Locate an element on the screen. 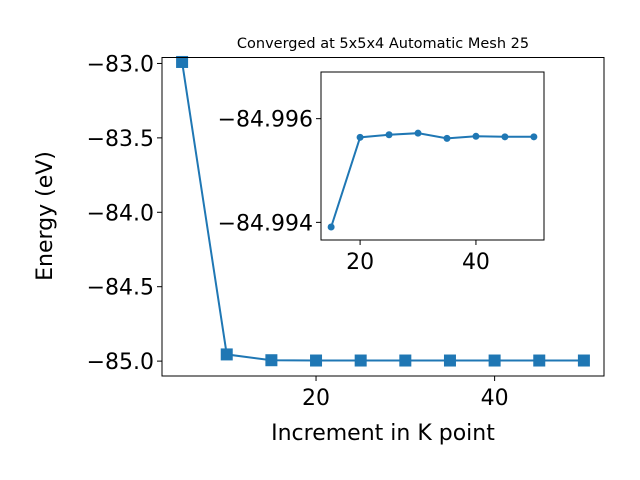 Image resolution: width=640 pixels, height=480 pixels. main-y-ticks: −83.0 −83.5 −84.0 −84.5 −85.0 is located at coordinates (124, 213).